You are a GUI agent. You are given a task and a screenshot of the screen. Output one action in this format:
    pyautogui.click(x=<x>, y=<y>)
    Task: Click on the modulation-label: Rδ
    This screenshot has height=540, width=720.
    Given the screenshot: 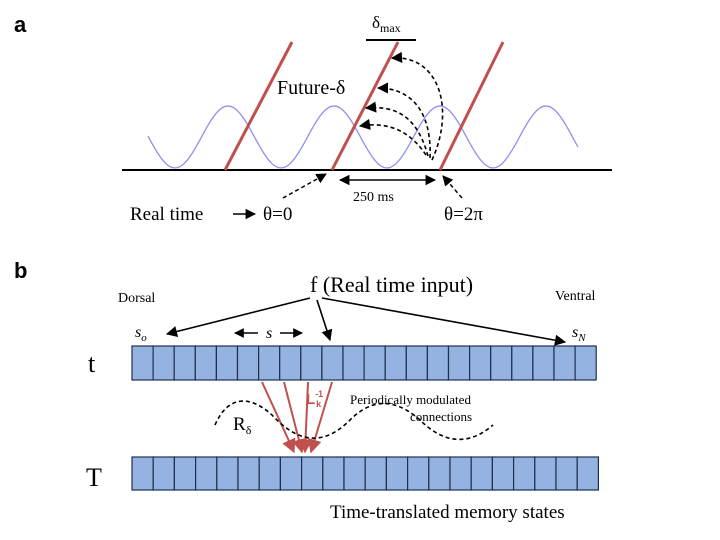 What is the action you would take?
    pyautogui.click(x=242, y=425)
    